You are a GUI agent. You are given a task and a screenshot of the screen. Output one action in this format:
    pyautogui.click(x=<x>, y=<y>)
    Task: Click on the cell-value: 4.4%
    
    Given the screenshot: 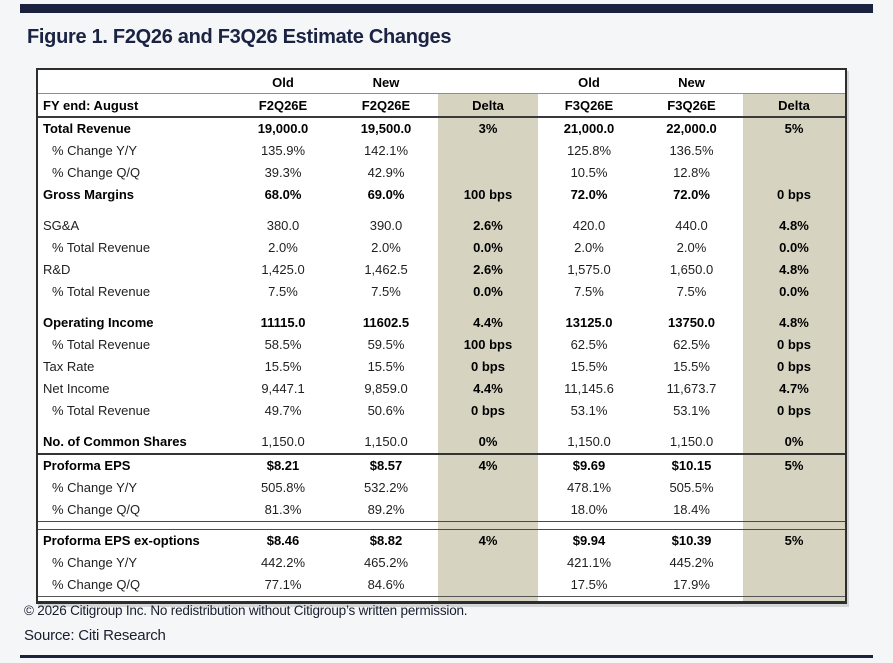 What is the action you would take?
    pyautogui.click(x=488, y=389)
    